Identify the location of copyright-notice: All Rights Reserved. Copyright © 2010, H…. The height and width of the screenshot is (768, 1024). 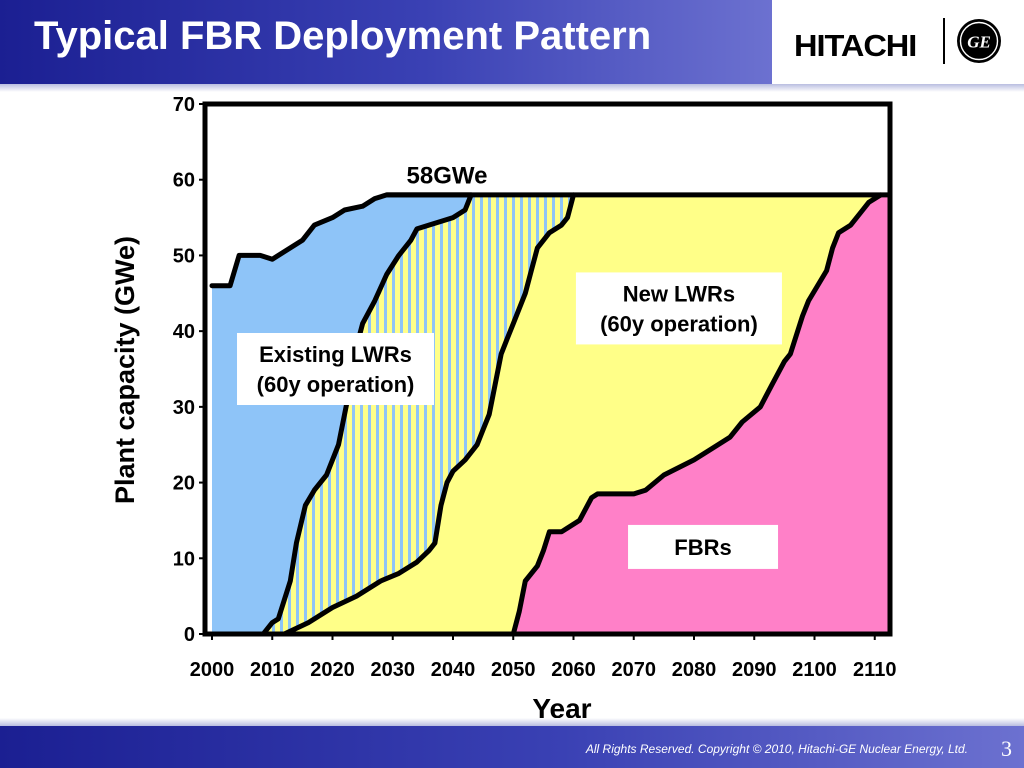
(776, 749).